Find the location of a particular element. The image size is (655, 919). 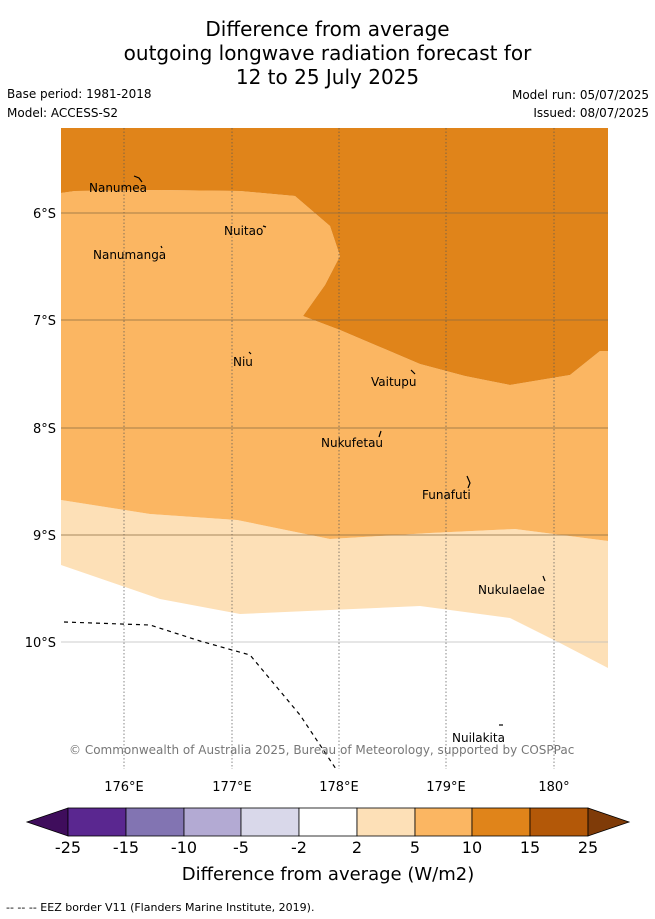

colorbar-bin-neg15-neg10 is located at coordinates (155, 822).